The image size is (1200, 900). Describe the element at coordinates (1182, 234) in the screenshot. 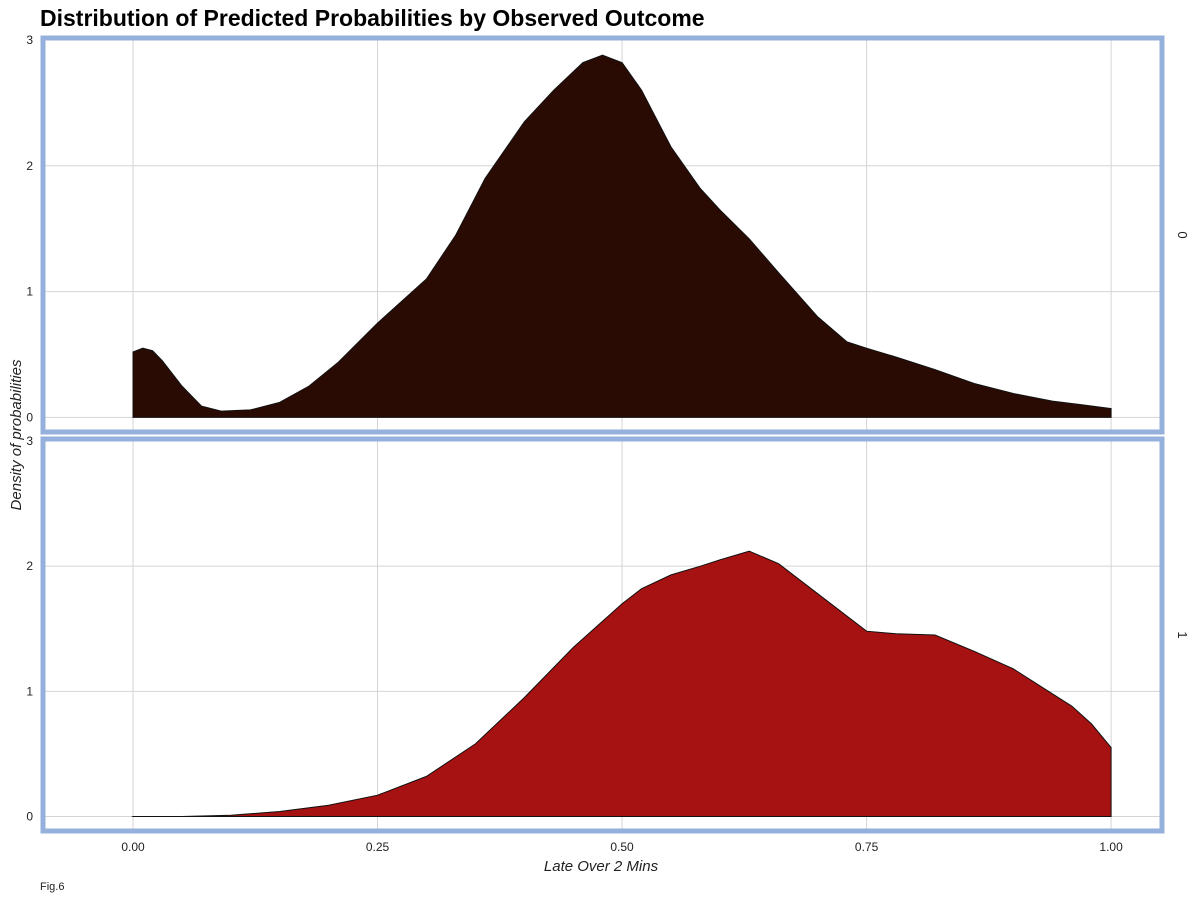

I see `strip-label-0: 0` at that location.